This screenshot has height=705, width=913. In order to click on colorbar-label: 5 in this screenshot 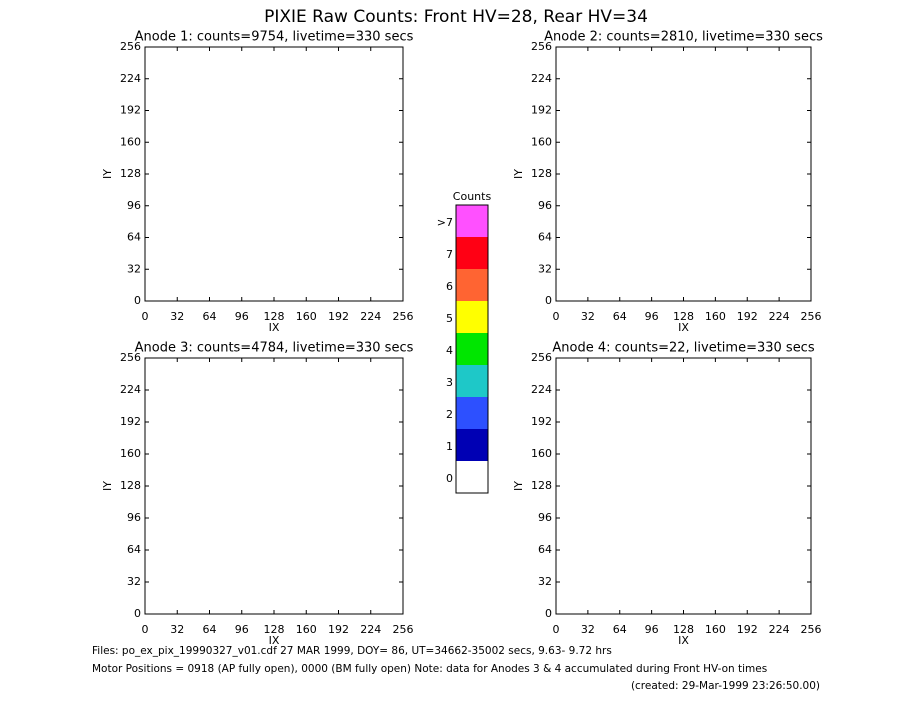, I will do `click(449, 318)`.